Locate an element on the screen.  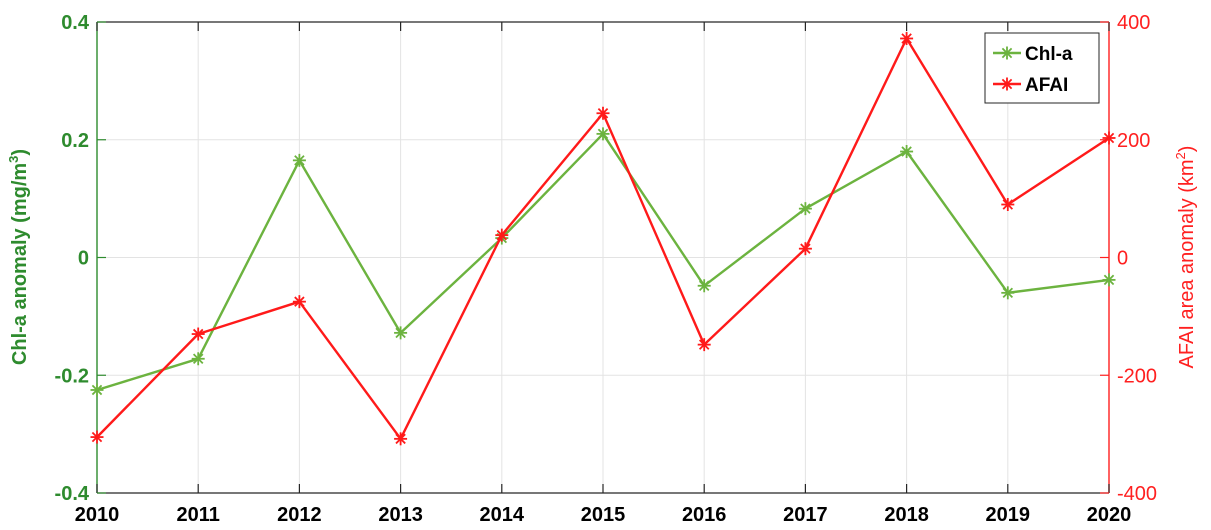
y-axis-left: -0.4 -0.2 0 0.2 0.4 is located at coordinates (80, 258).